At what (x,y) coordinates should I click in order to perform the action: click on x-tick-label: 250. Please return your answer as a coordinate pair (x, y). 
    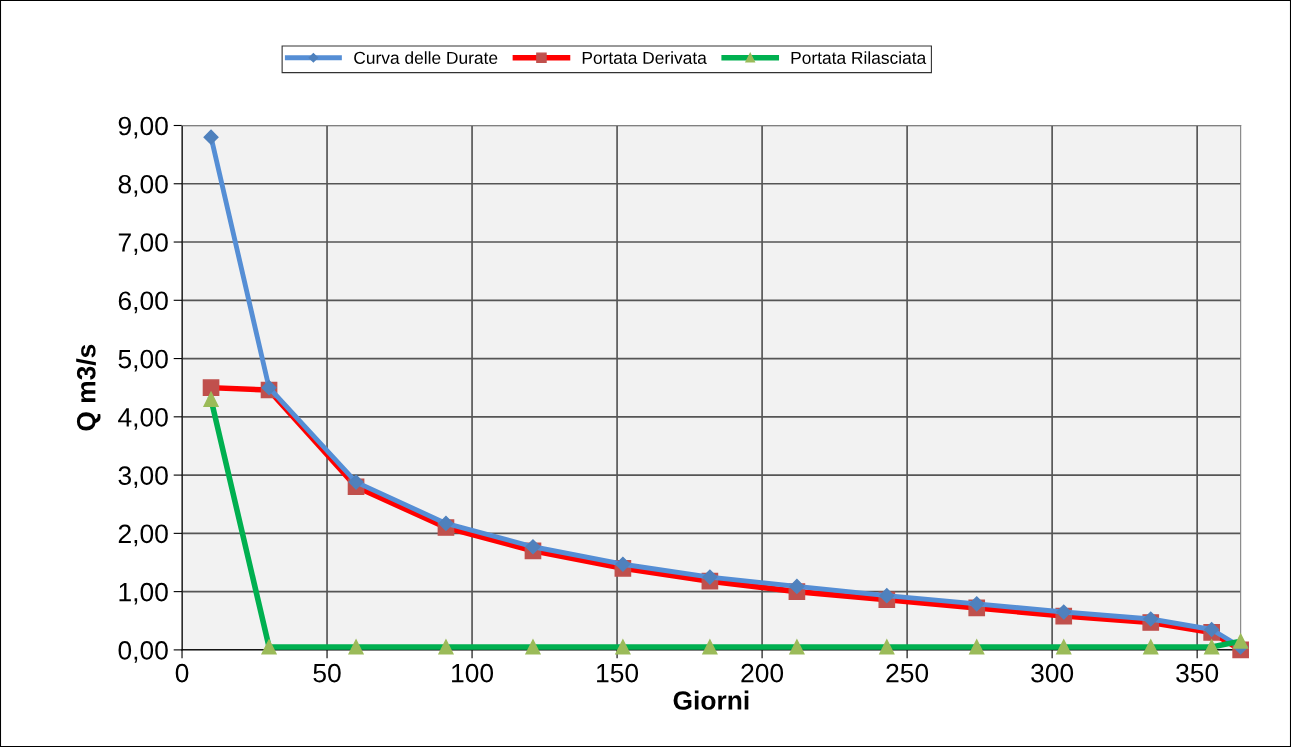
    Looking at the image, I should click on (907, 673).